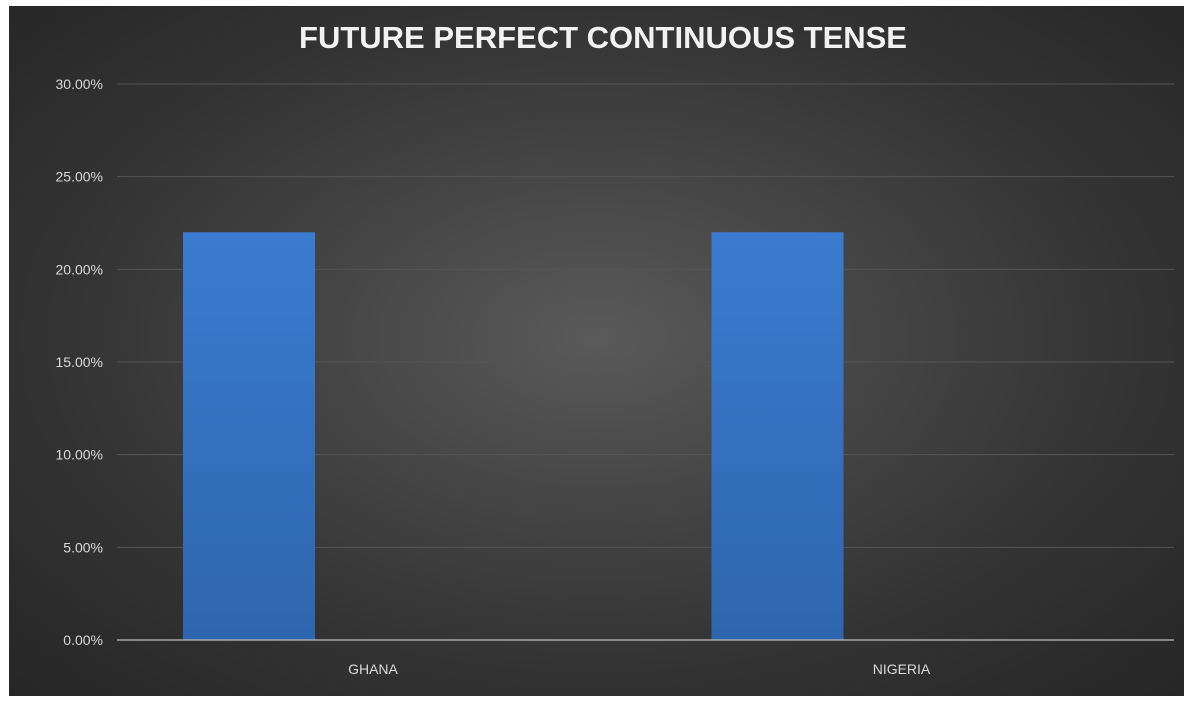 This screenshot has height=703, width=1190. What do you see at coordinates (83, 640) in the screenshot?
I see `y-tick-label: 0.00%` at bounding box center [83, 640].